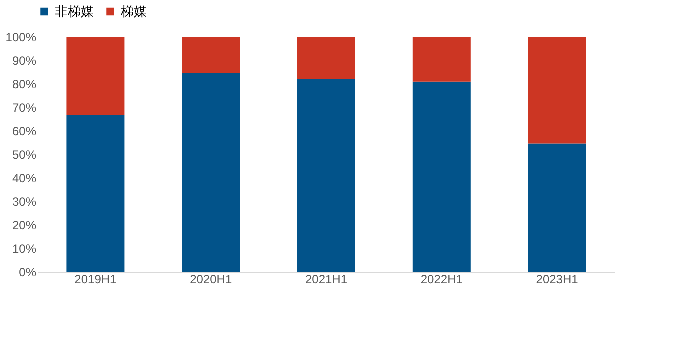  I want to click on x-tick-label: 2022H1, so click(442, 279).